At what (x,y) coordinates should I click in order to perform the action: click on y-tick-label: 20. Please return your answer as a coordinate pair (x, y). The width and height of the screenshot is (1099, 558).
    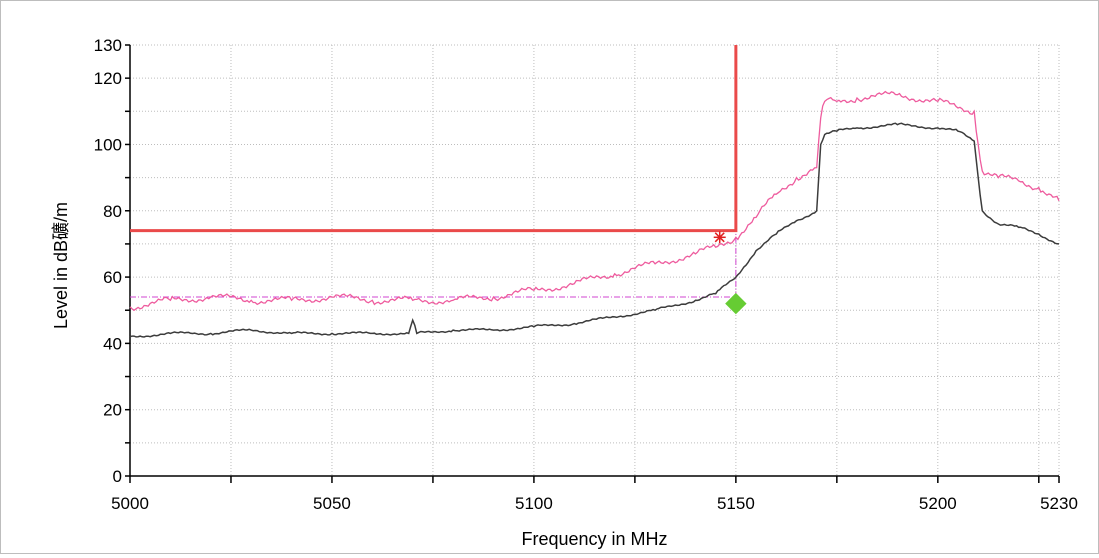
    Looking at the image, I should click on (112, 410).